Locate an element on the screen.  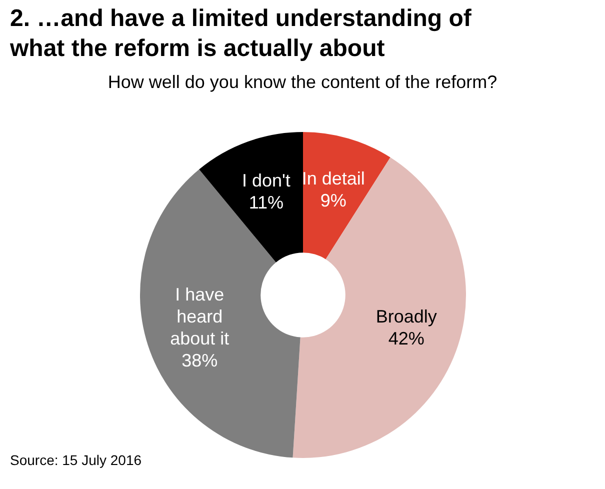
slice-label: I don't is located at coordinates (266, 180).